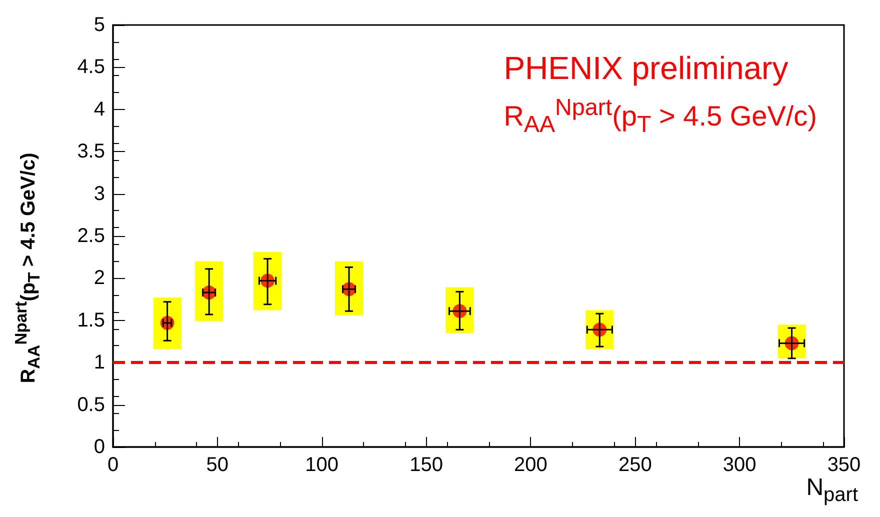  What do you see at coordinates (99, 278) in the screenshot?
I see `y-tick-label: 2` at bounding box center [99, 278].